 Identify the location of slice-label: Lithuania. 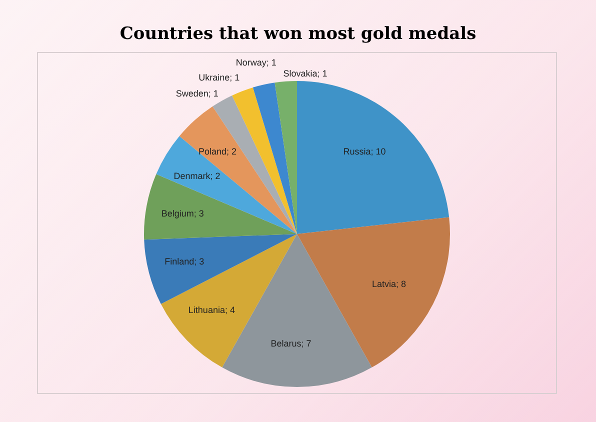
(206, 309).